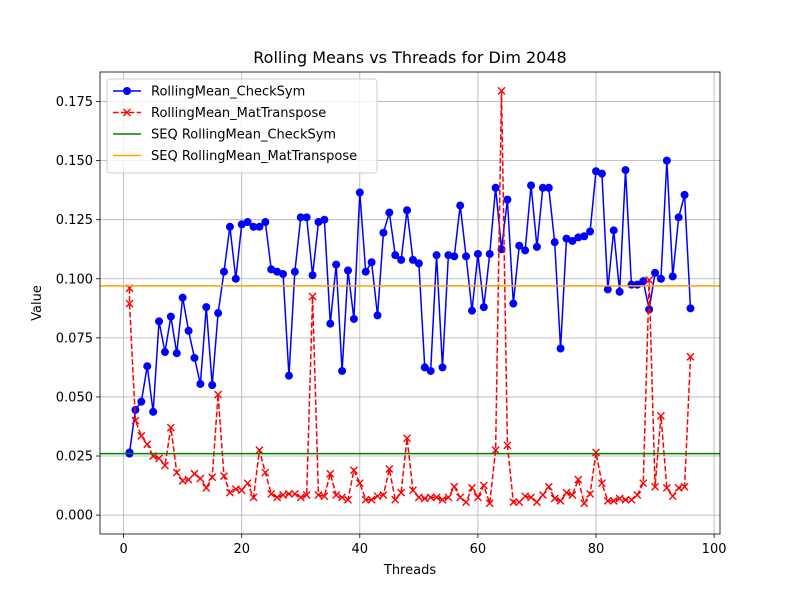 This screenshot has height=600, width=800. What do you see at coordinates (235, 156) in the screenshot?
I see `legend-item: SEQ RollingMean_MatTranspose` at bounding box center [235, 156].